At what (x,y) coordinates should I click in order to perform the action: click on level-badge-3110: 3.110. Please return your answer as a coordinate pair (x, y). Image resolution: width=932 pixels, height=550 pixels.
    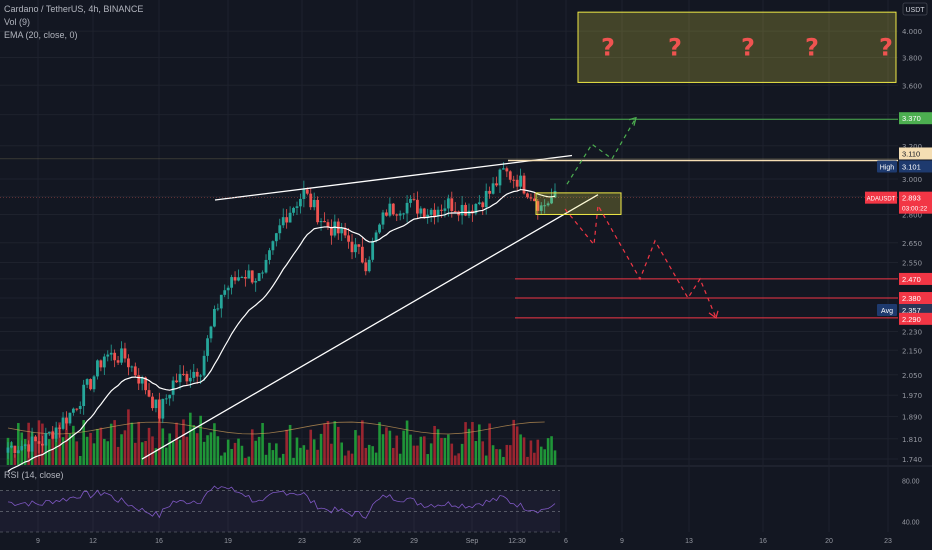
    Looking at the image, I should click on (915, 153).